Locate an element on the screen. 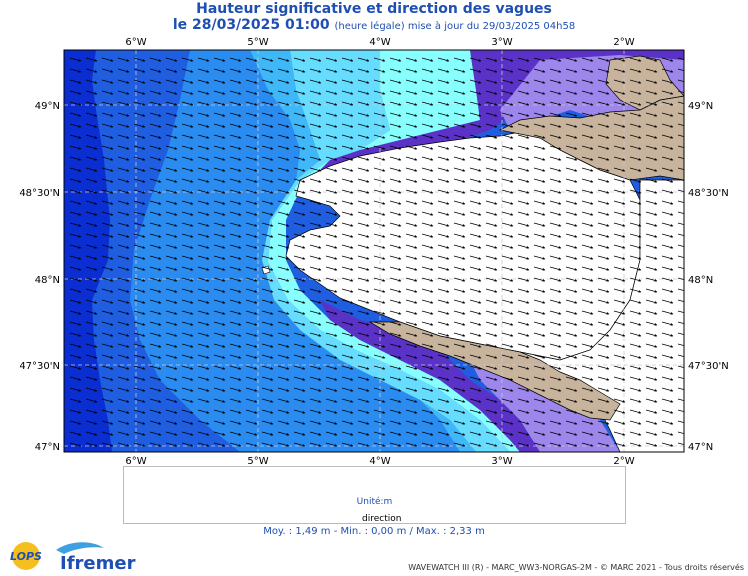 Image resolution: width=748 pixels, height=576 pixels. lat-label: 48°30'N is located at coordinates (39, 193).